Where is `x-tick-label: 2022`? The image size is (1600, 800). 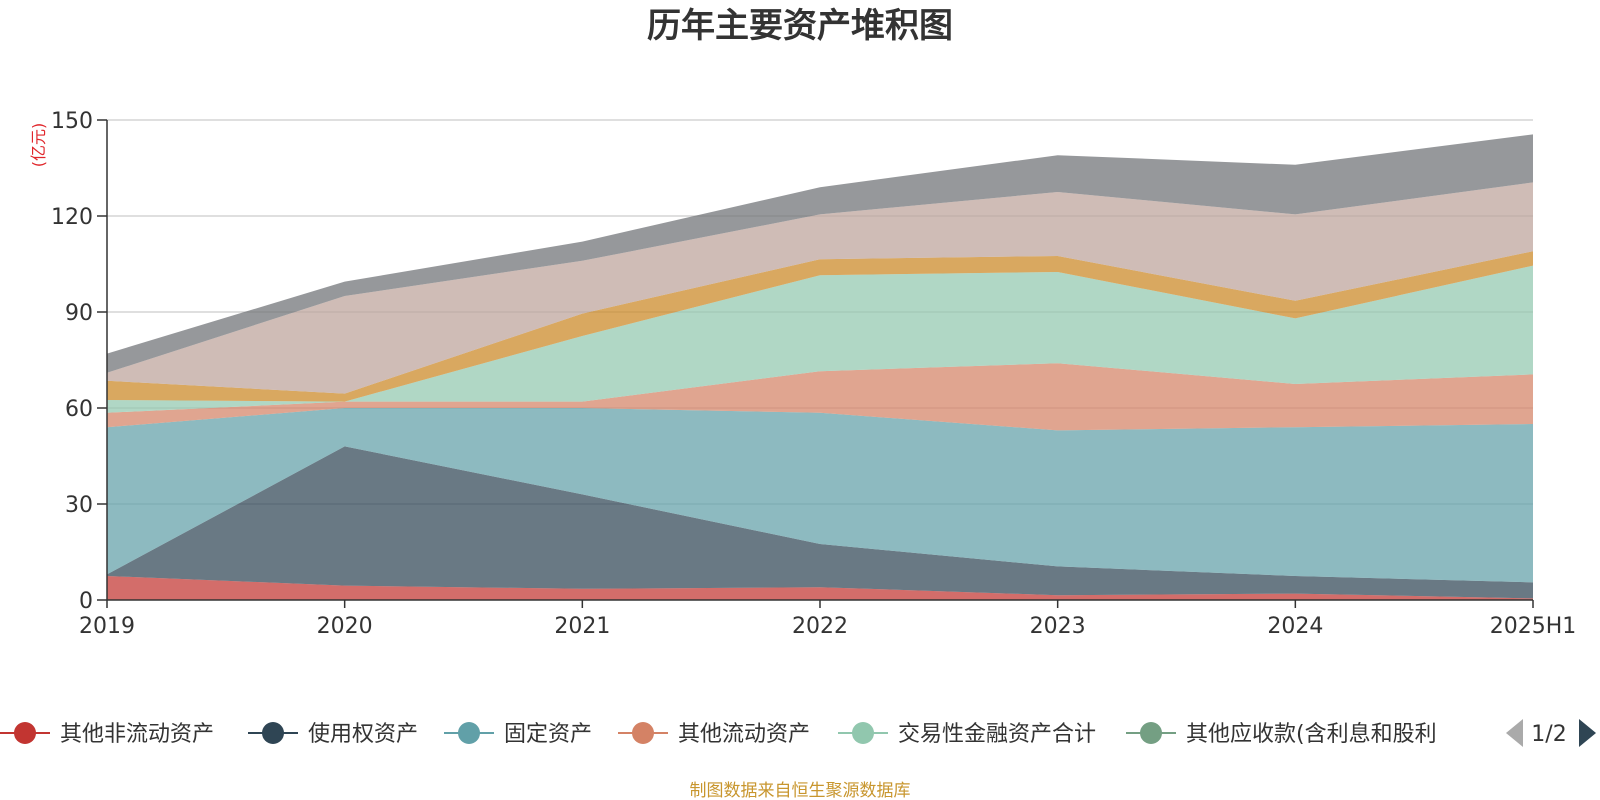
x-tick-label: 2022 is located at coordinates (820, 626).